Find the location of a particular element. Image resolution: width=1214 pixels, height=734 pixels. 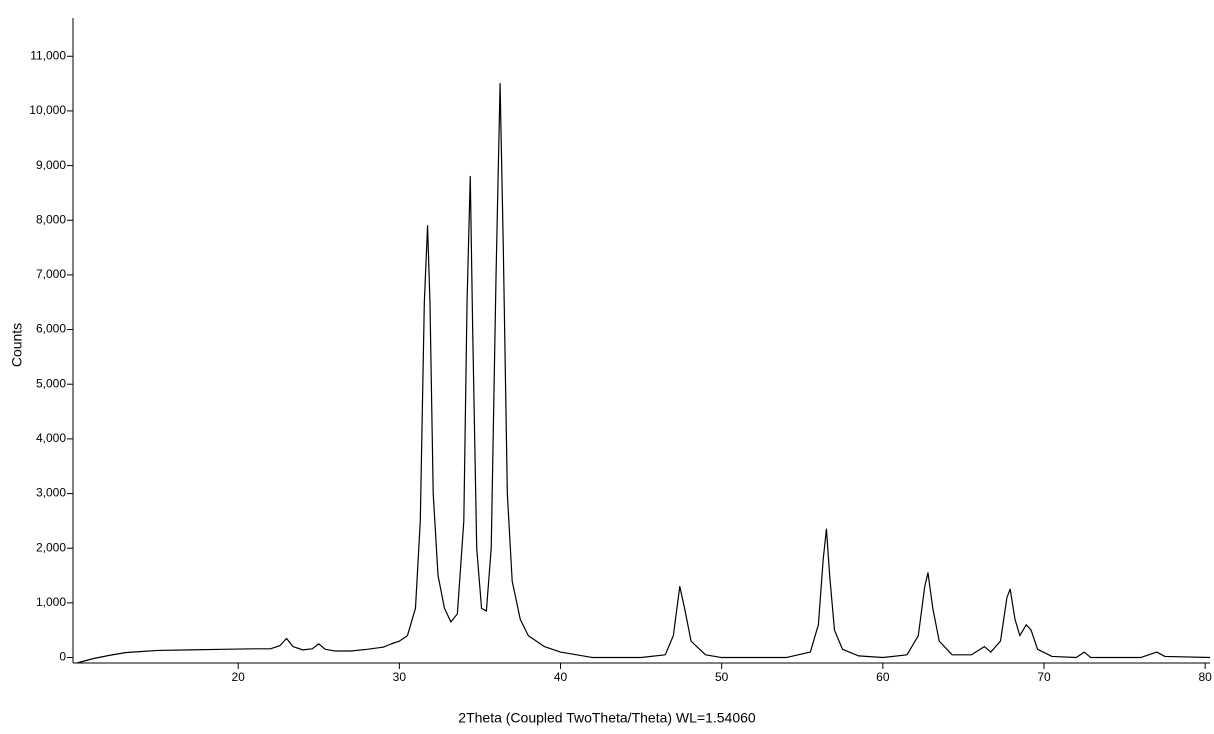

x-tick-label: 20 is located at coordinates (239, 677).